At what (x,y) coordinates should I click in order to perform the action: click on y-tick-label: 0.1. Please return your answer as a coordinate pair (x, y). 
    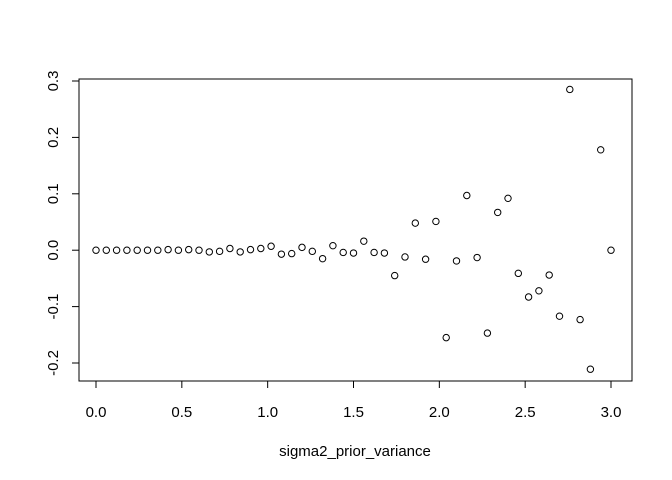
    Looking at the image, I should click on (53, 193).